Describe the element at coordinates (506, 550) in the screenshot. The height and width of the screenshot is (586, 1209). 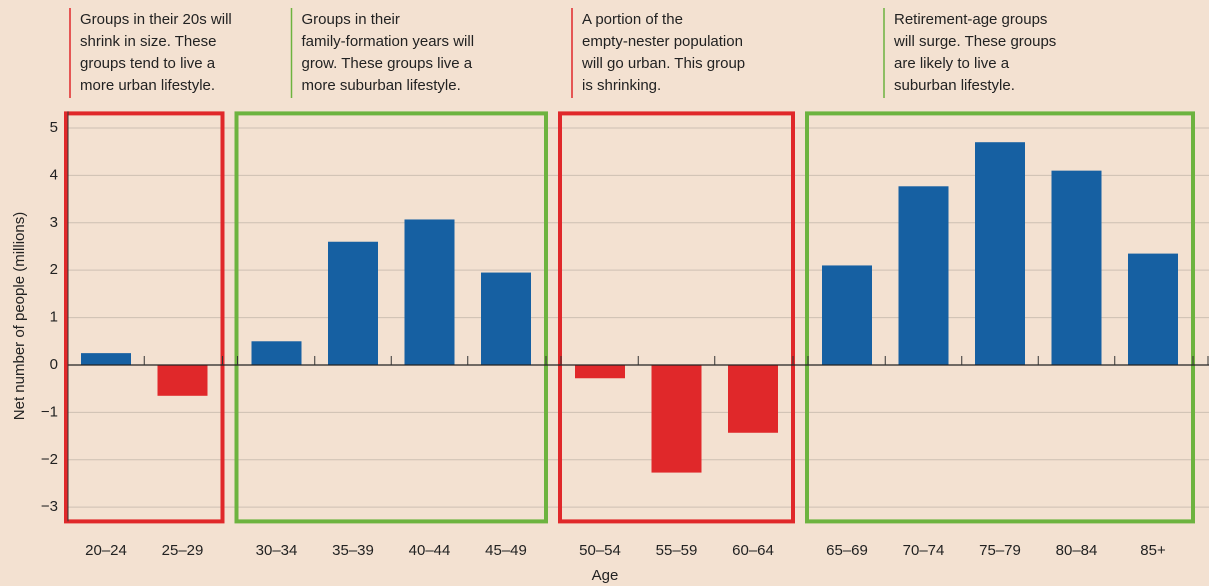
I see `x-tick-label: 45–49` at that location.